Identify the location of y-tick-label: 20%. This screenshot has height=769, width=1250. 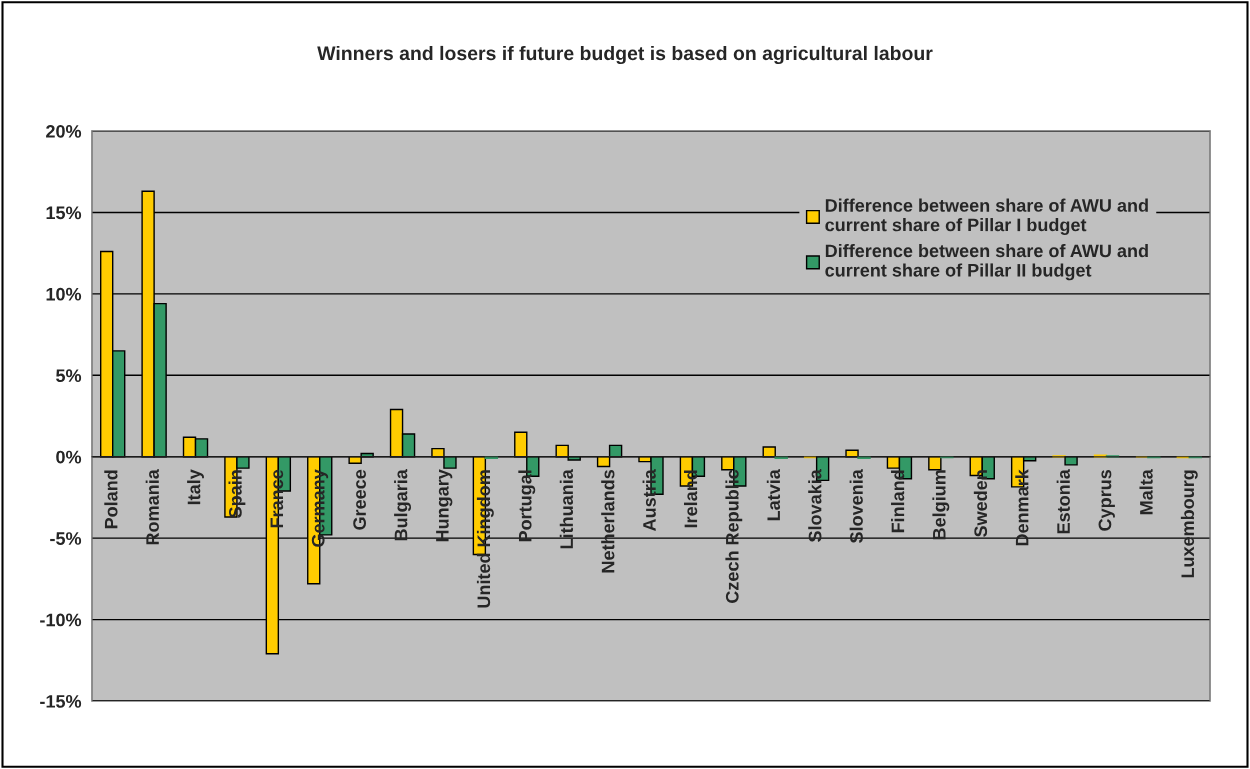
(64, 131).